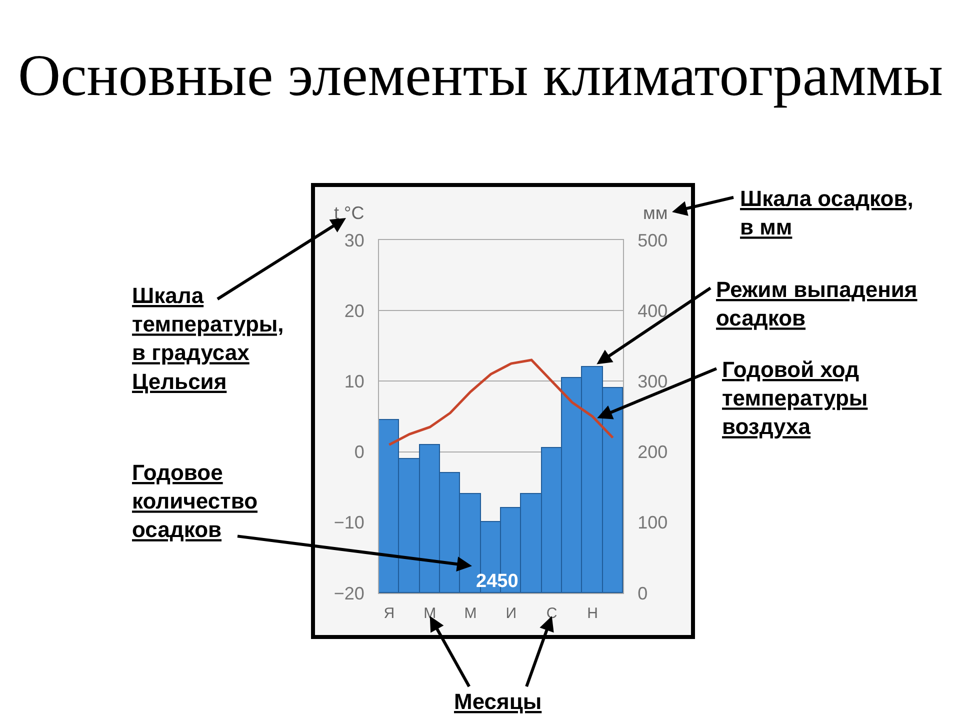 Image resolution: width=960 pixels, height=720 pixels. Describe the element at coordinates (653, 382) in the screenshot. I see `y2-tick-label: 300` at that location.